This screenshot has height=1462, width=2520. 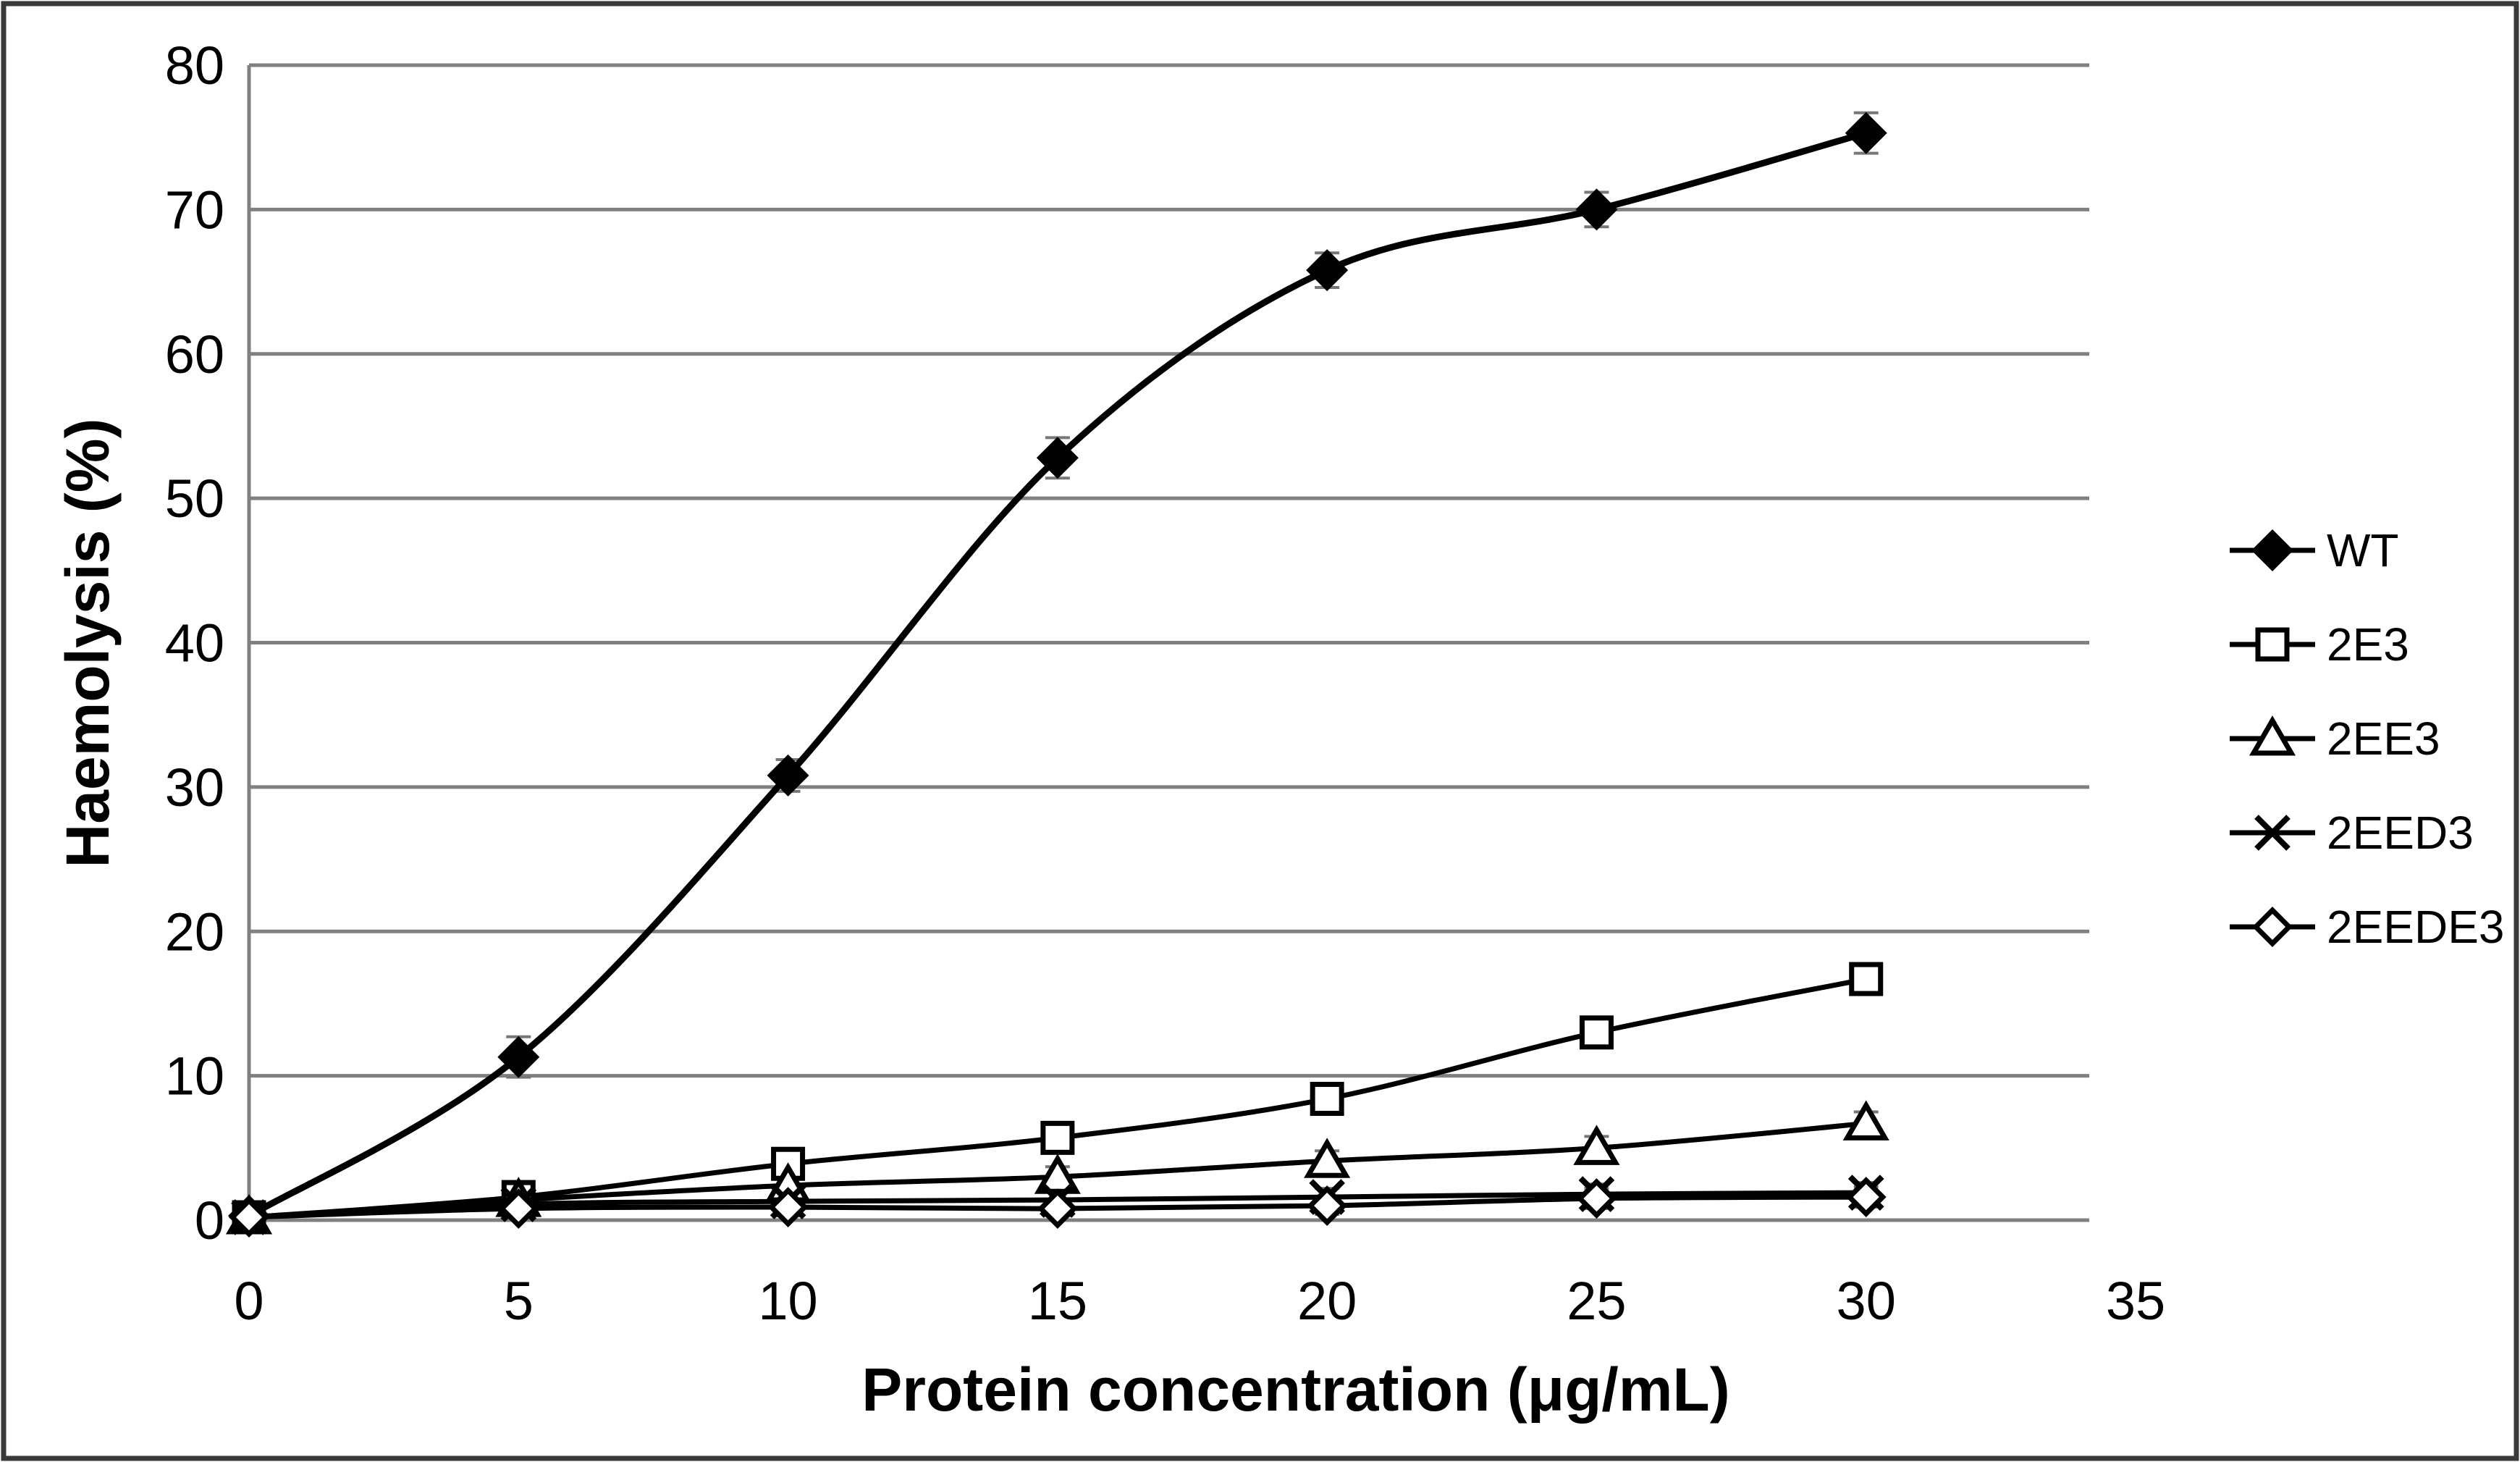 What do you see at coordinates (2272, 644) in the screenshot?
I see `legend-marker-2E3` at bounding box center [2272, 644].